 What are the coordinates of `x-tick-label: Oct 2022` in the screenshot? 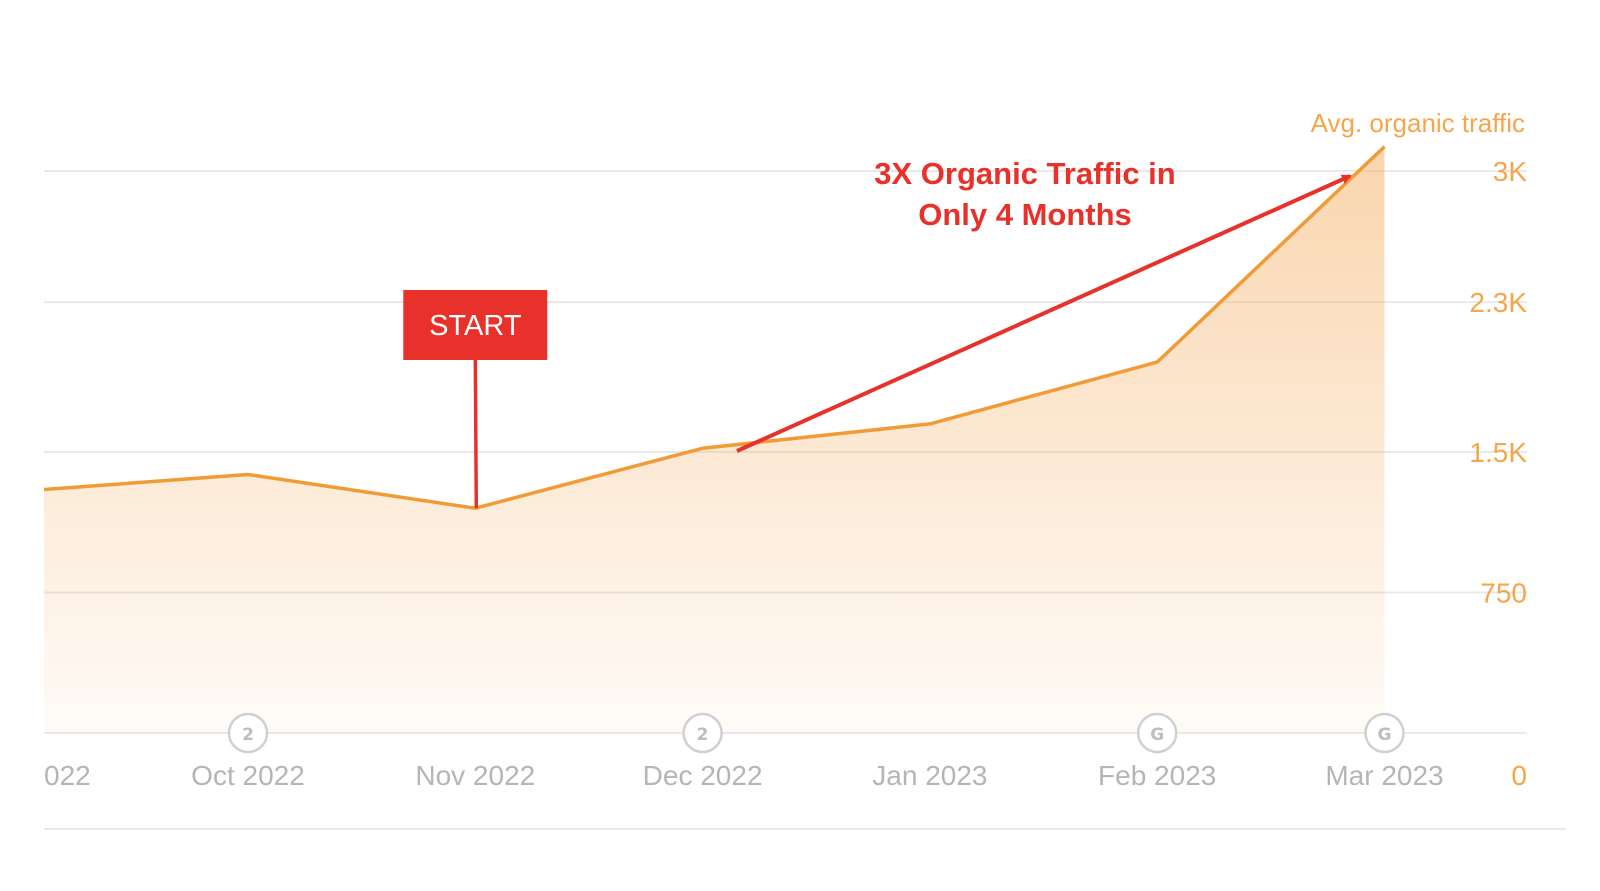 It's located at (248, 775).